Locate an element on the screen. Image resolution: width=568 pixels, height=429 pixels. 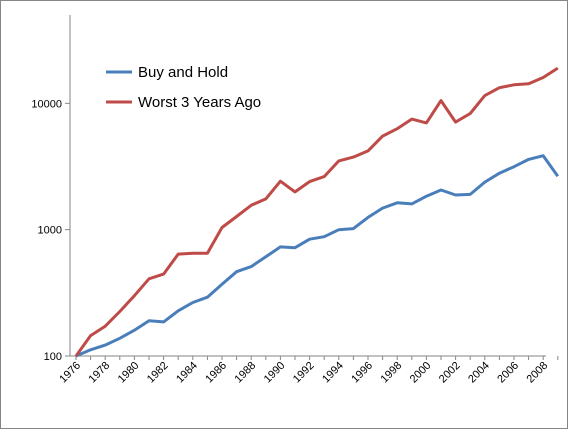
x-tick-label: 1980 is located at coordinates (129, 373).